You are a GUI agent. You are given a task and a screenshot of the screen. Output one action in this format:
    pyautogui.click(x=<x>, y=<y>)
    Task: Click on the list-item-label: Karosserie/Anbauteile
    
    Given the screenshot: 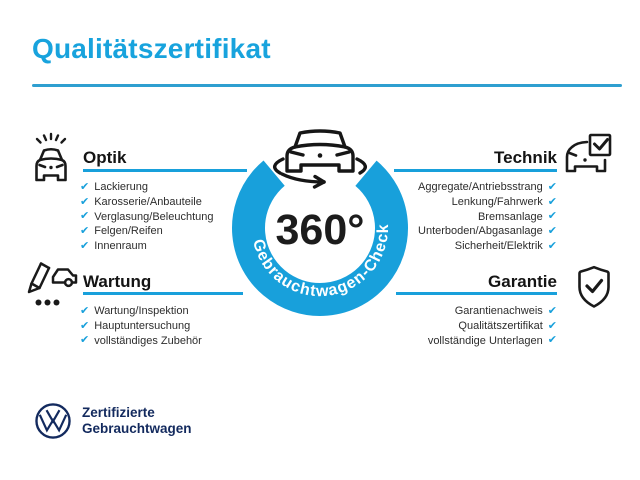 What is the action you would take?
    pyautogui.click(x=148, y=202)
    